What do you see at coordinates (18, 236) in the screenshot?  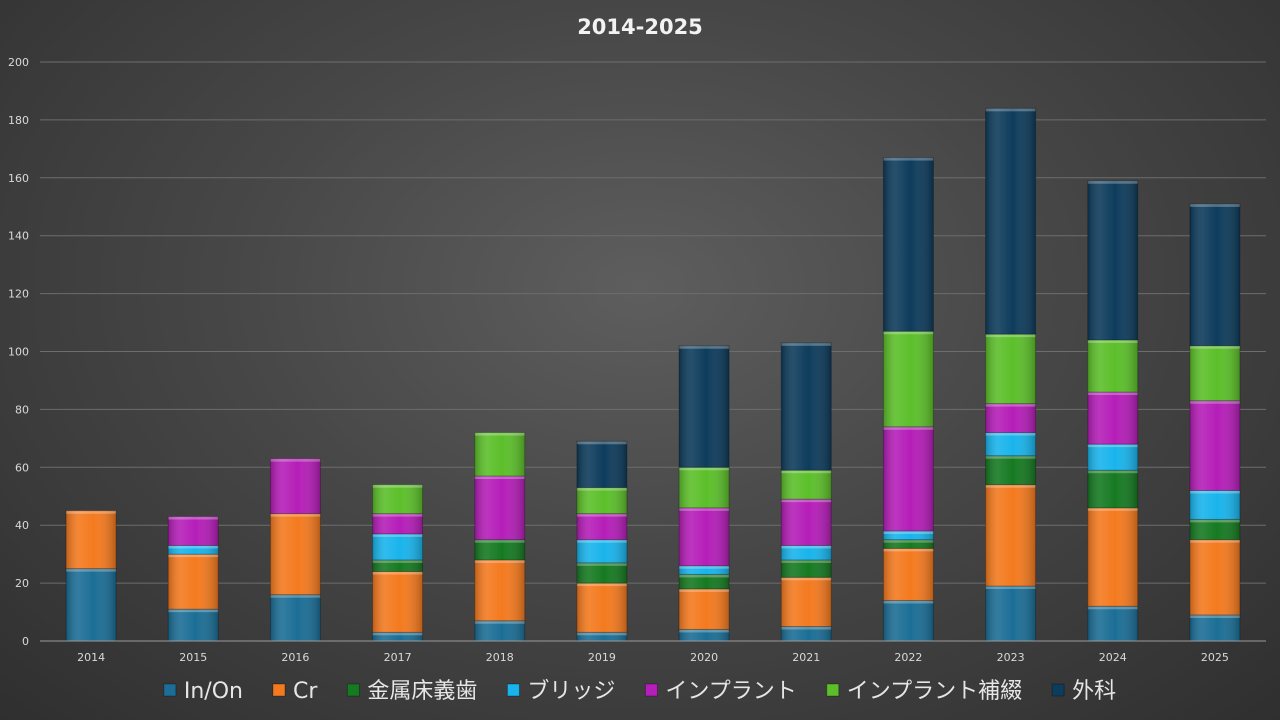 I see `y-tick-label: 140` at bounding box center [18, 236].